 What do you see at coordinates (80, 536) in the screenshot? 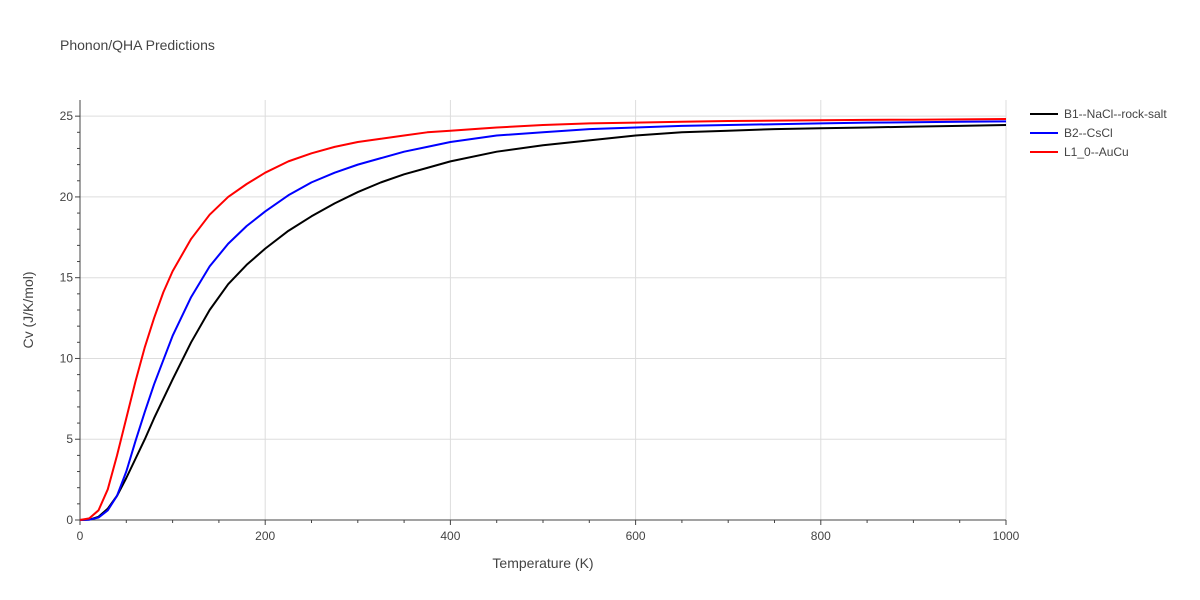
I see `x-tick-label: 0` at bounding box center [80, 536].